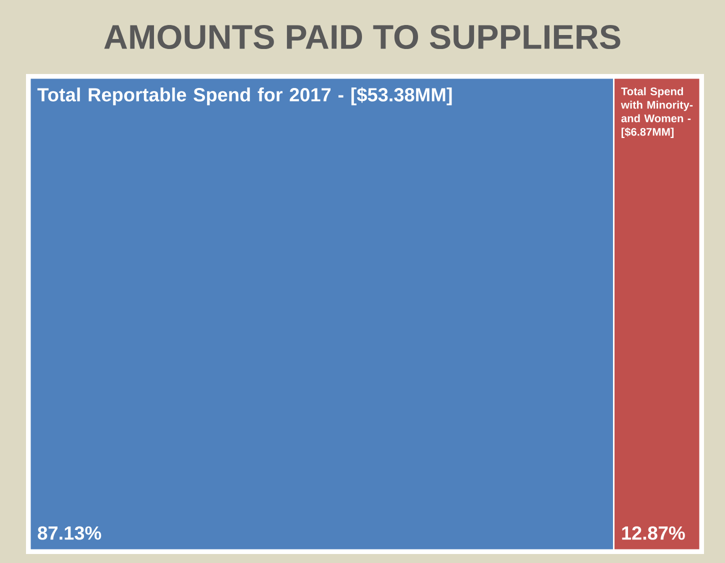  I want to click on data-label: 12.87%, so click(653, 533).